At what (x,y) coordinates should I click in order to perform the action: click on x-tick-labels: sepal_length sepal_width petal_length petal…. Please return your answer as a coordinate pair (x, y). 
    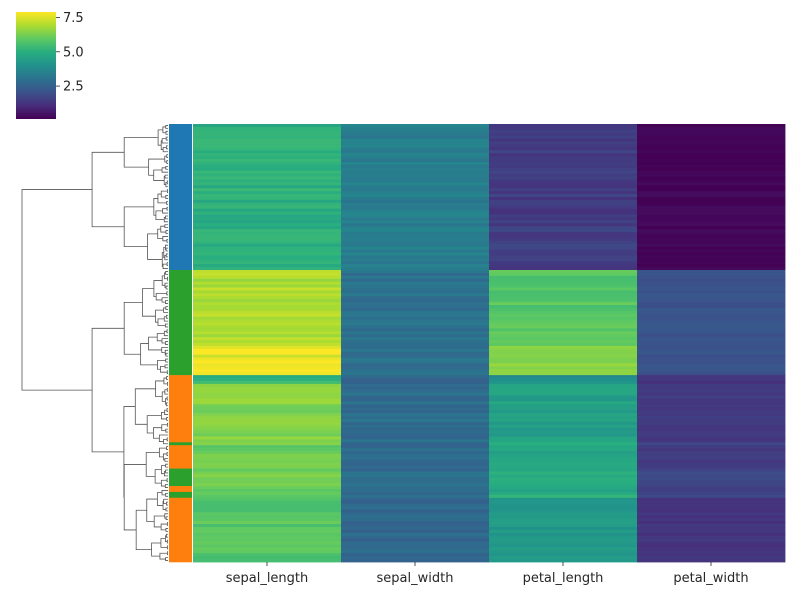
    Looking at the image, I should click on (487, 574).